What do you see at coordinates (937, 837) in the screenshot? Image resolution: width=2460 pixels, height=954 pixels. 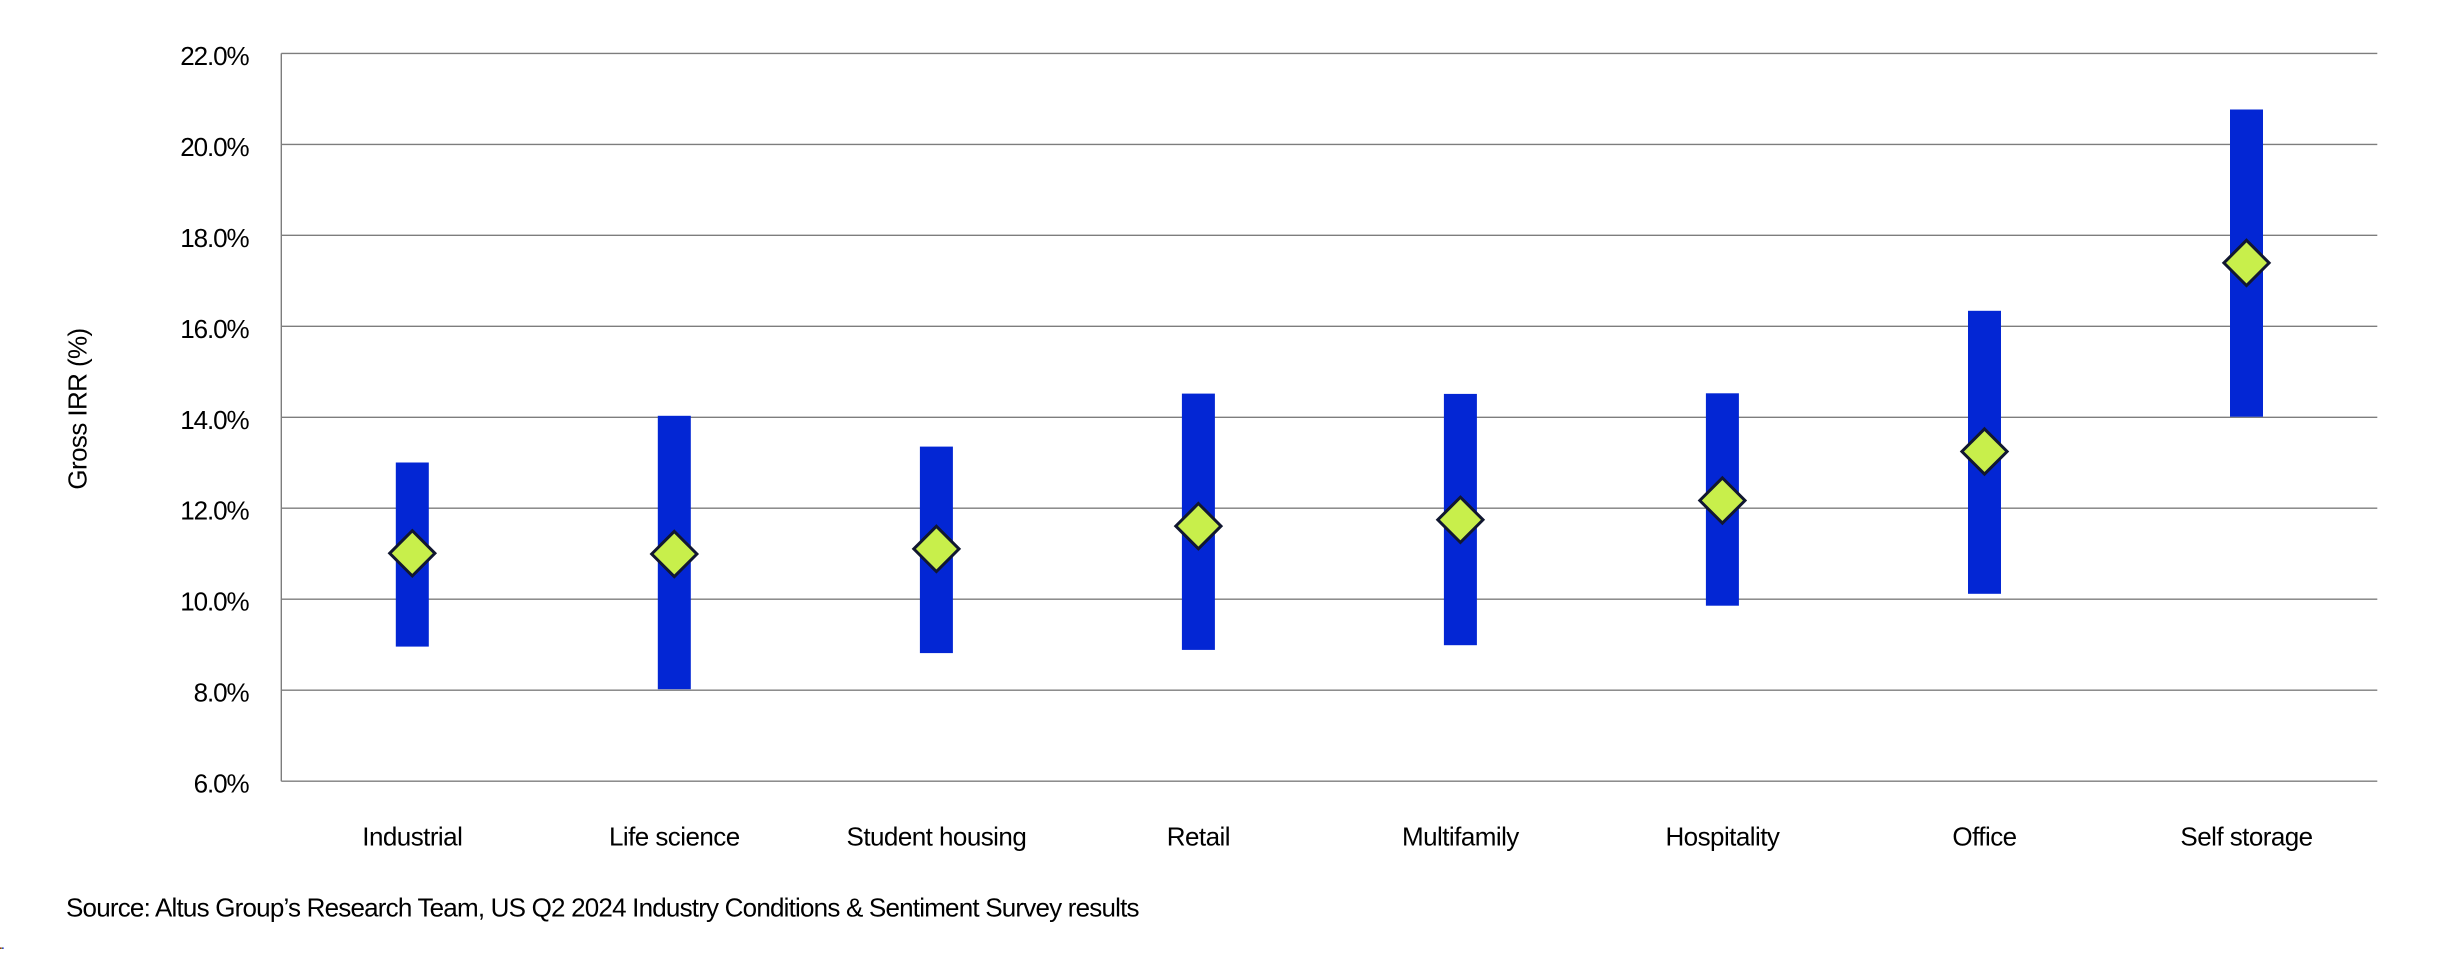 I see `svg-text: Student housing` at bounding box center [937, 837].